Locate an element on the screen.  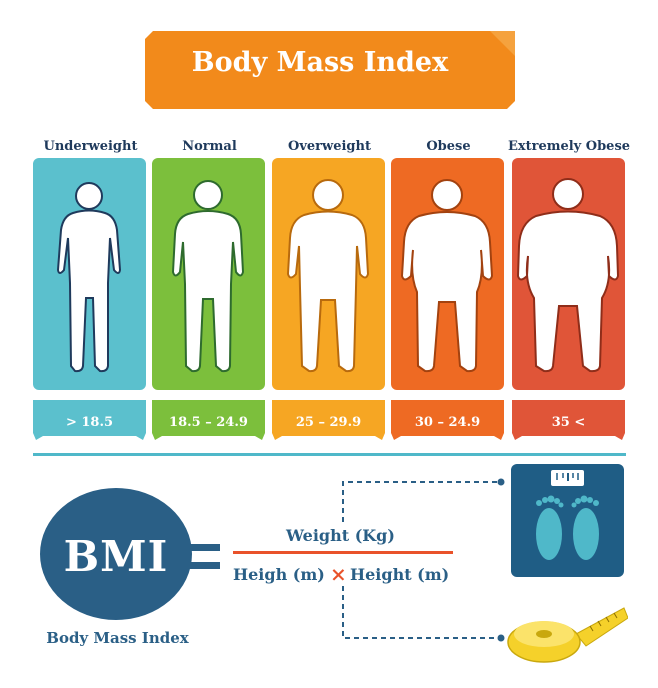
measuring-tape-icon is located at coordinates (567, 635).